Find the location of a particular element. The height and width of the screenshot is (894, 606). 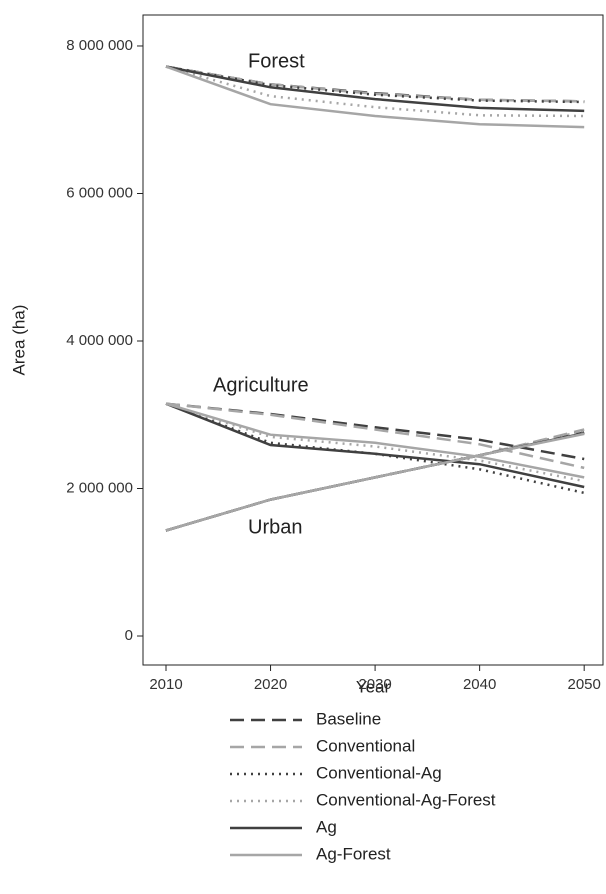

y-tick-label: 6 000 000 is located at coordinates (99, 192).